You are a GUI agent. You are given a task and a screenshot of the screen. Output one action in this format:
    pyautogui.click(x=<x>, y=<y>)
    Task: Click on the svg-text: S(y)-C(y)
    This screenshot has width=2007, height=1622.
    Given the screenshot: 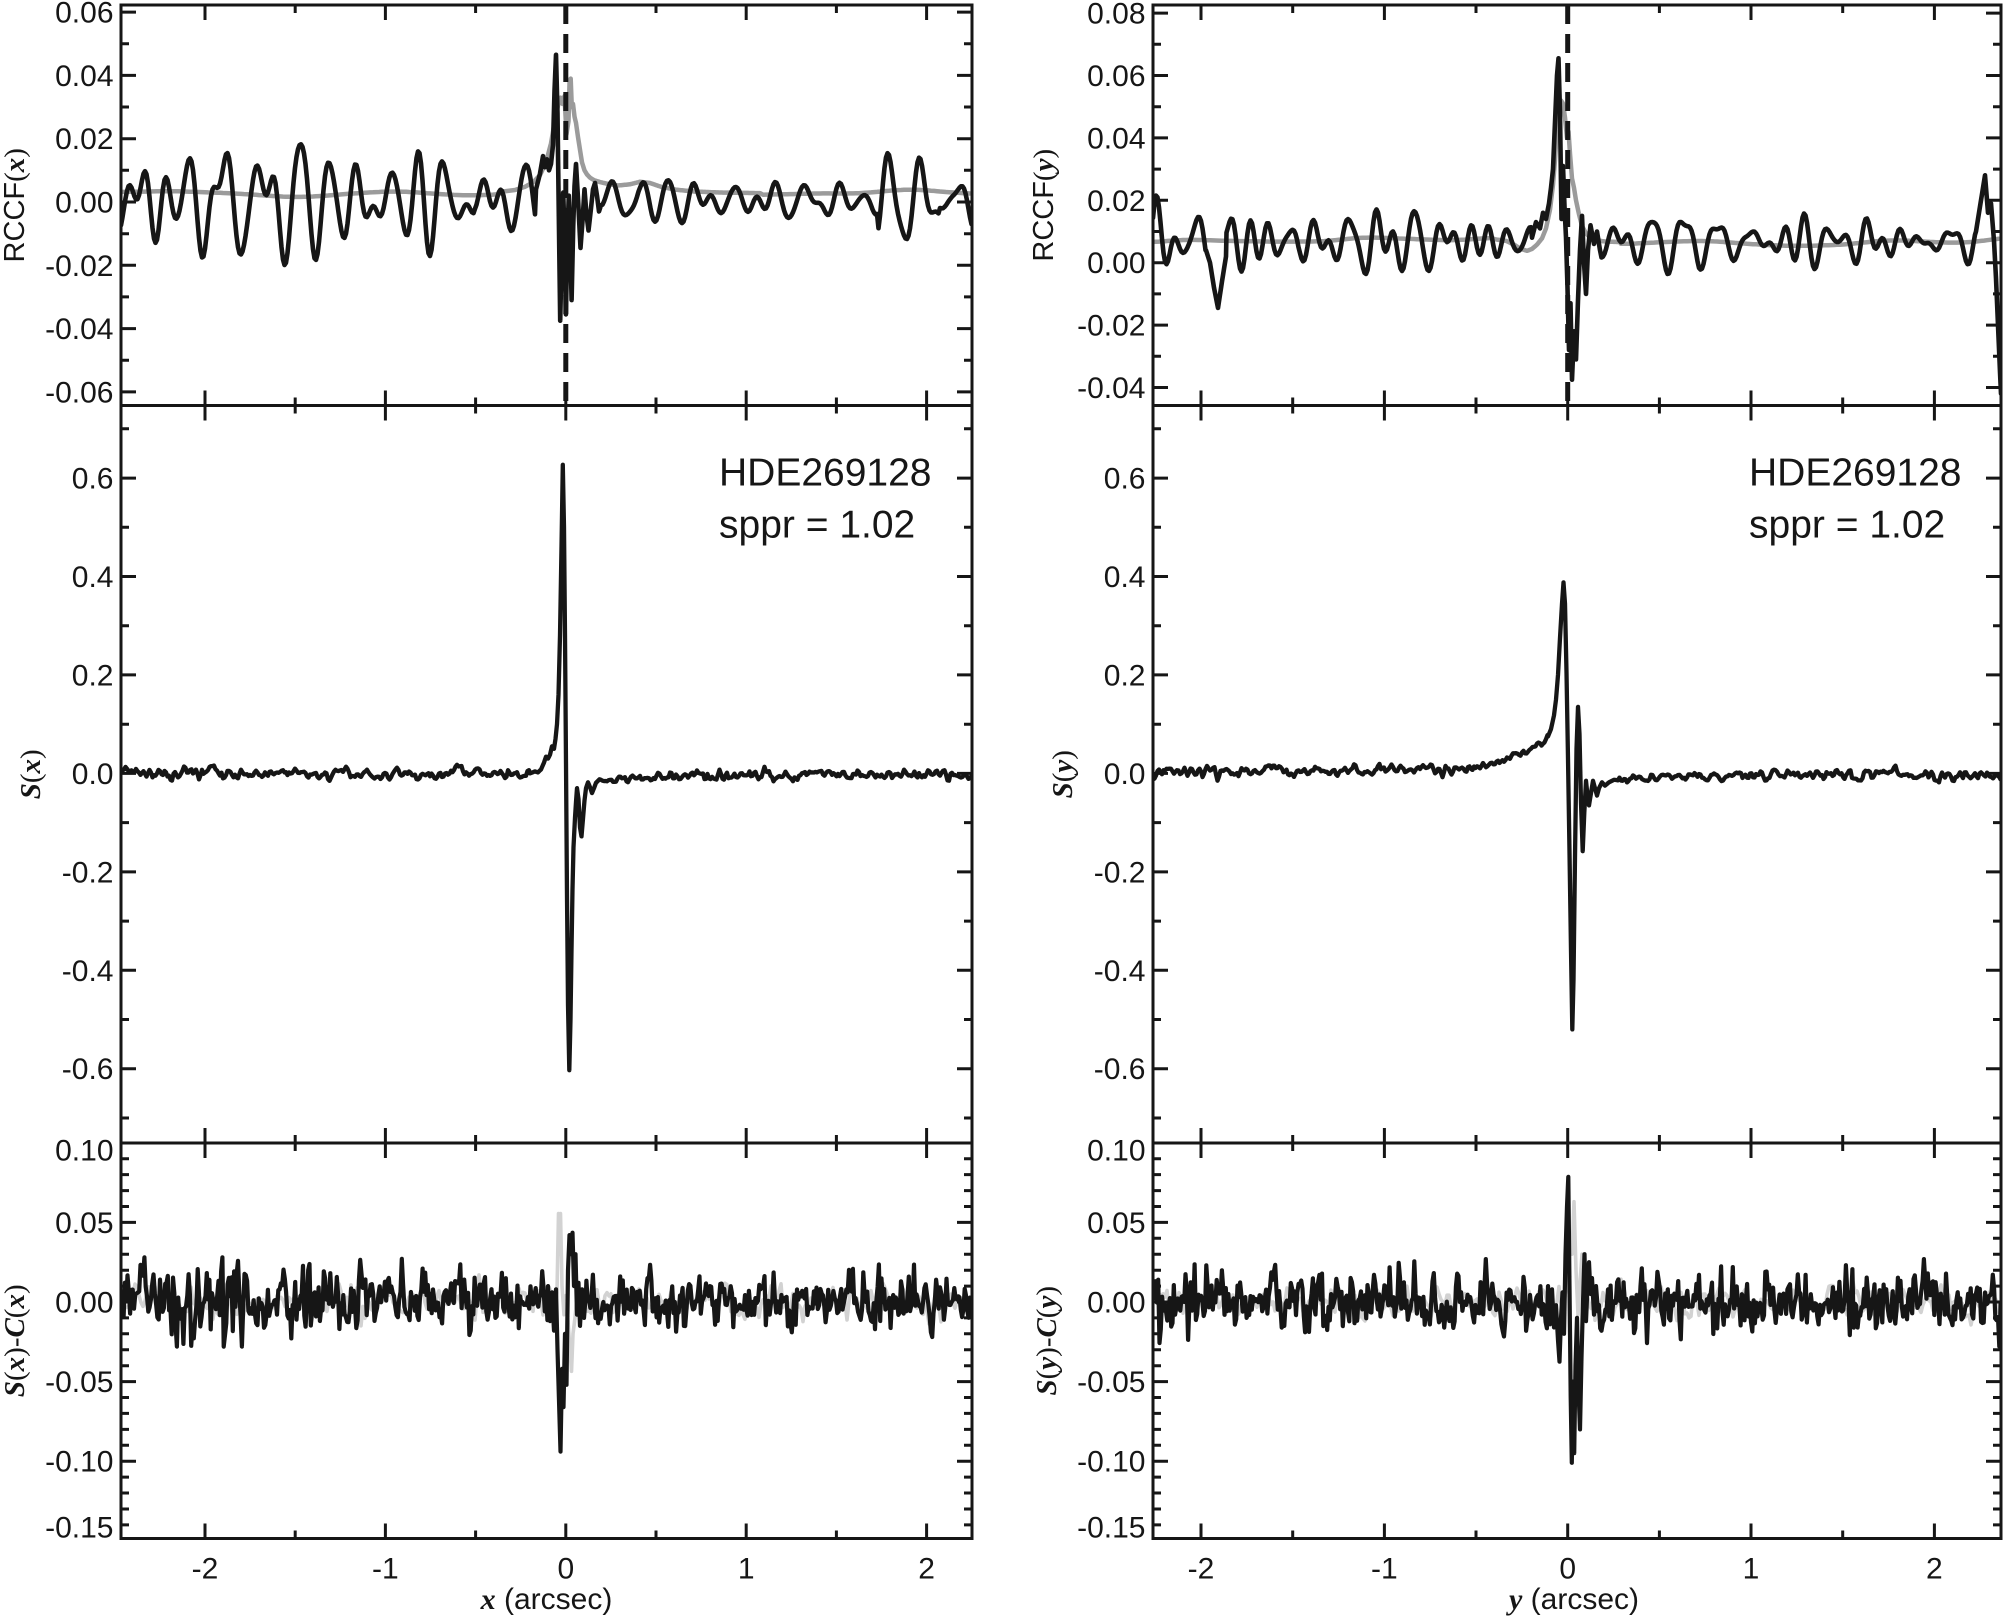 What is the action you would take?
    pyautogui.click(x=1047, y=1341)
    